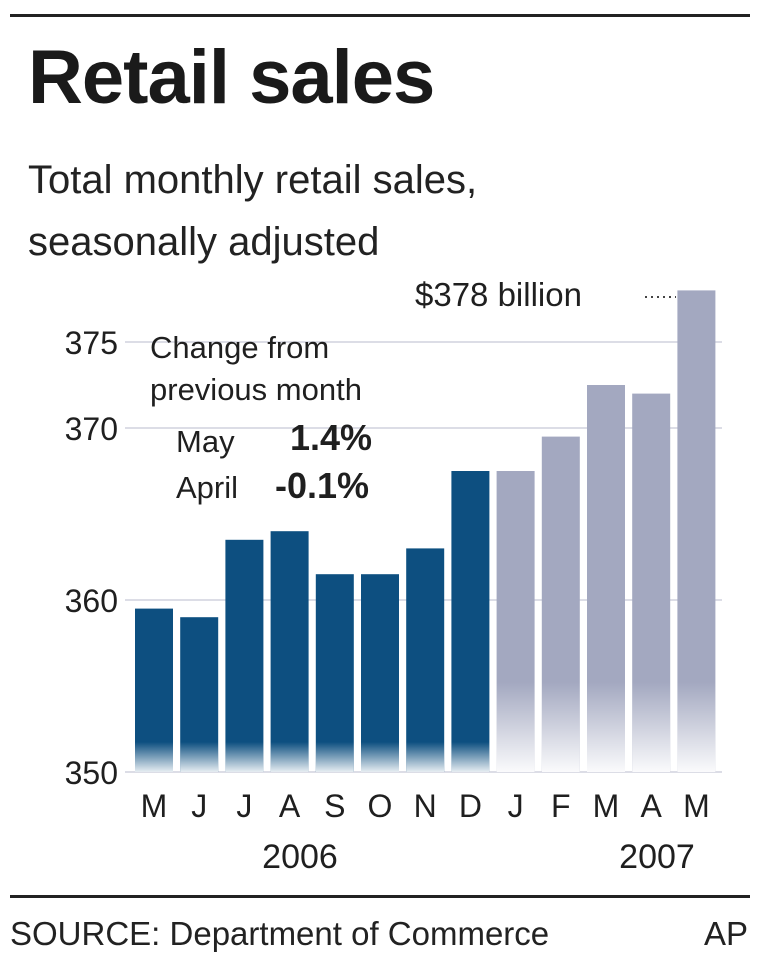  I want to click on peak-callout: $378 billion, so click(545, 294).